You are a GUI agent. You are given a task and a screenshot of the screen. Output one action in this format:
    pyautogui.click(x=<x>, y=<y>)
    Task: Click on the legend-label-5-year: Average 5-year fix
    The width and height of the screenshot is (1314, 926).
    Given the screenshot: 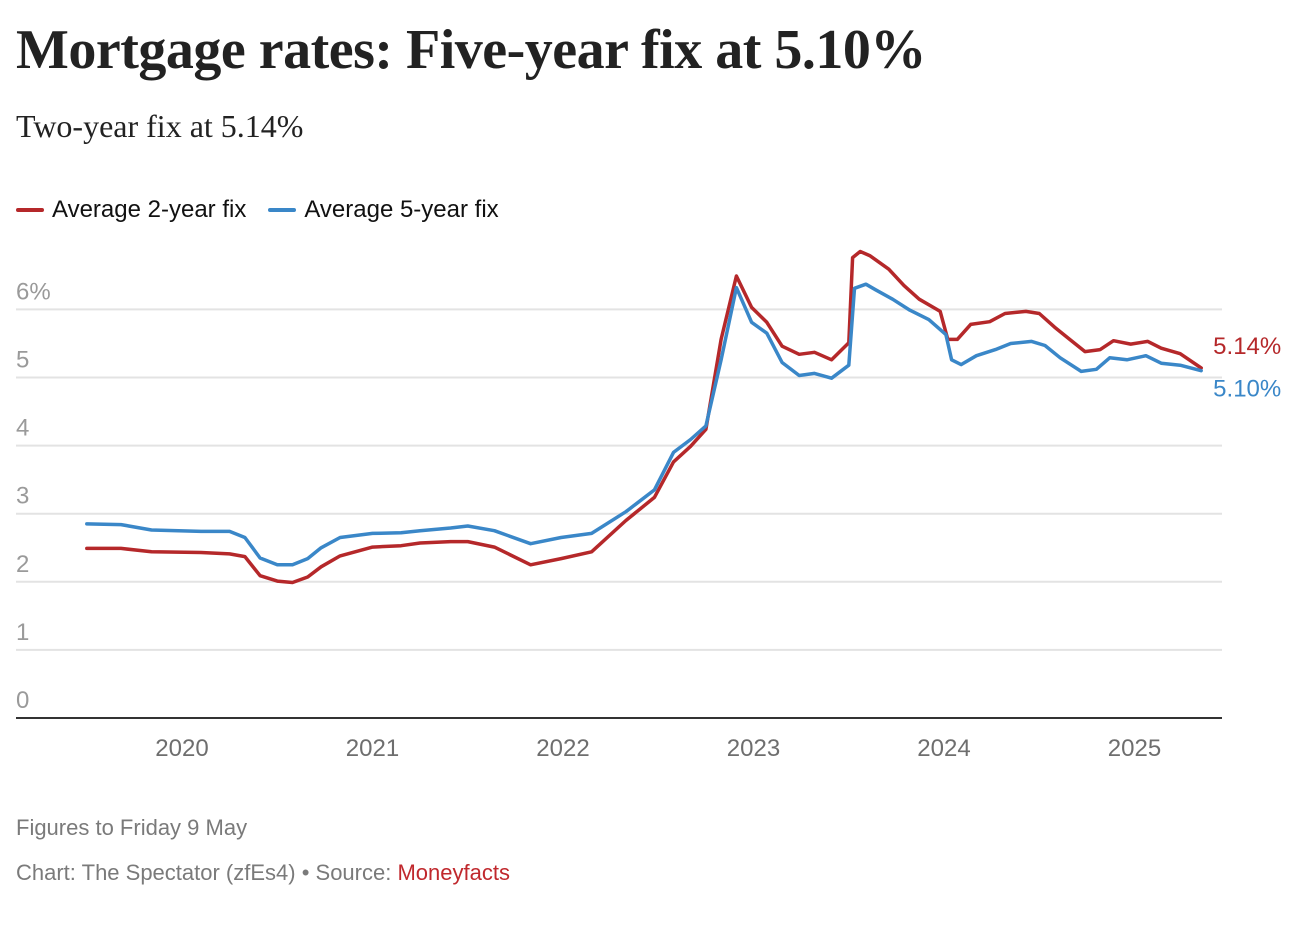 What is the action you would take?
    pyautogui.click(x=401, y=209)
    